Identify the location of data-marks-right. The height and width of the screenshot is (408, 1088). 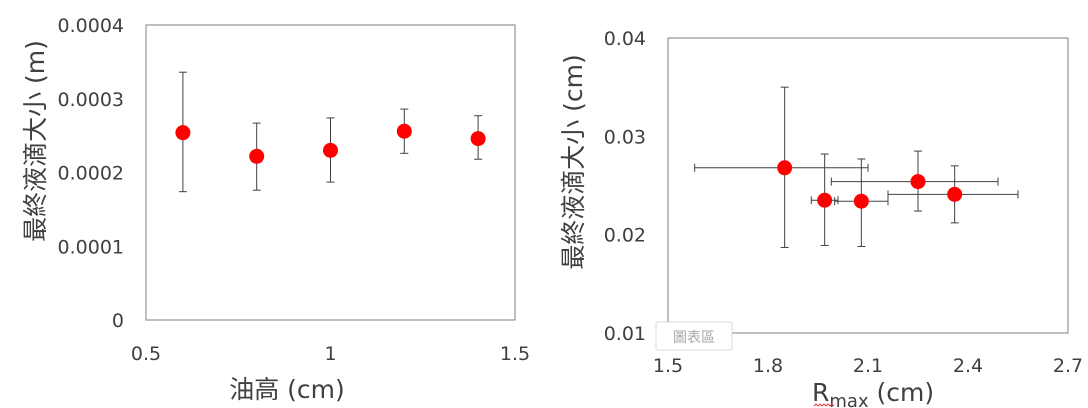
(856, 167).